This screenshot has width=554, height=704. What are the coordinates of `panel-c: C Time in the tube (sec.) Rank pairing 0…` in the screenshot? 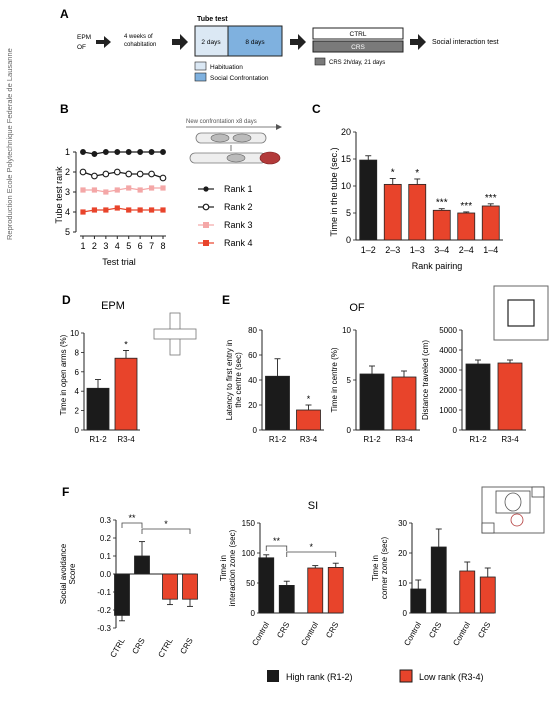 It's located at (407, 186).